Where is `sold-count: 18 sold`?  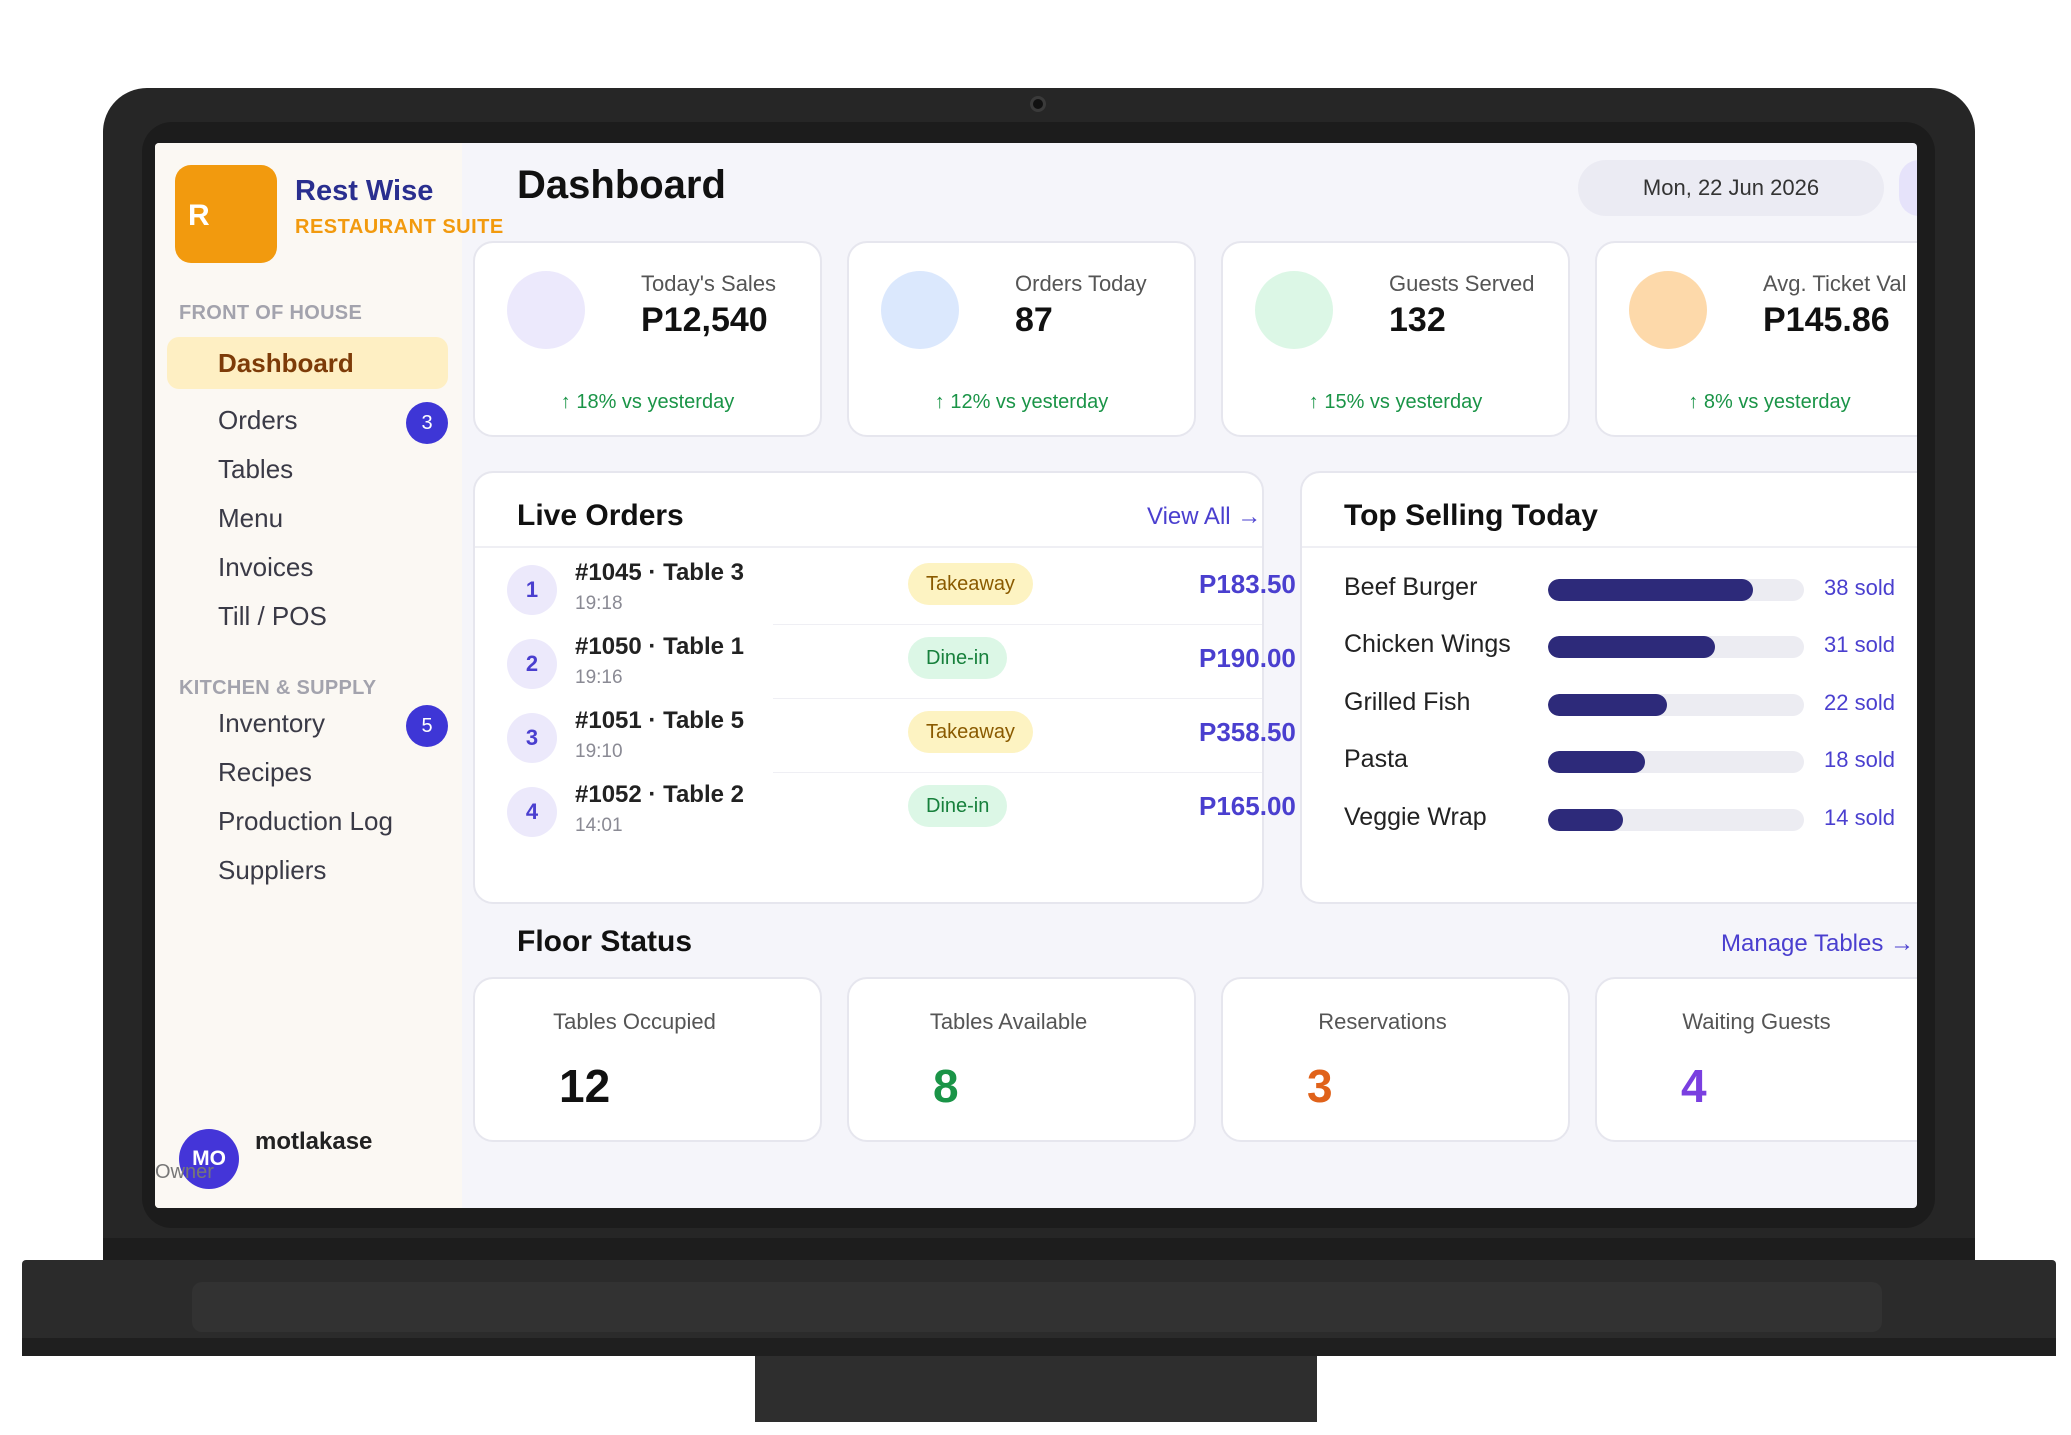 sold-count: 18 sold is located at coordinates (1859, 759).